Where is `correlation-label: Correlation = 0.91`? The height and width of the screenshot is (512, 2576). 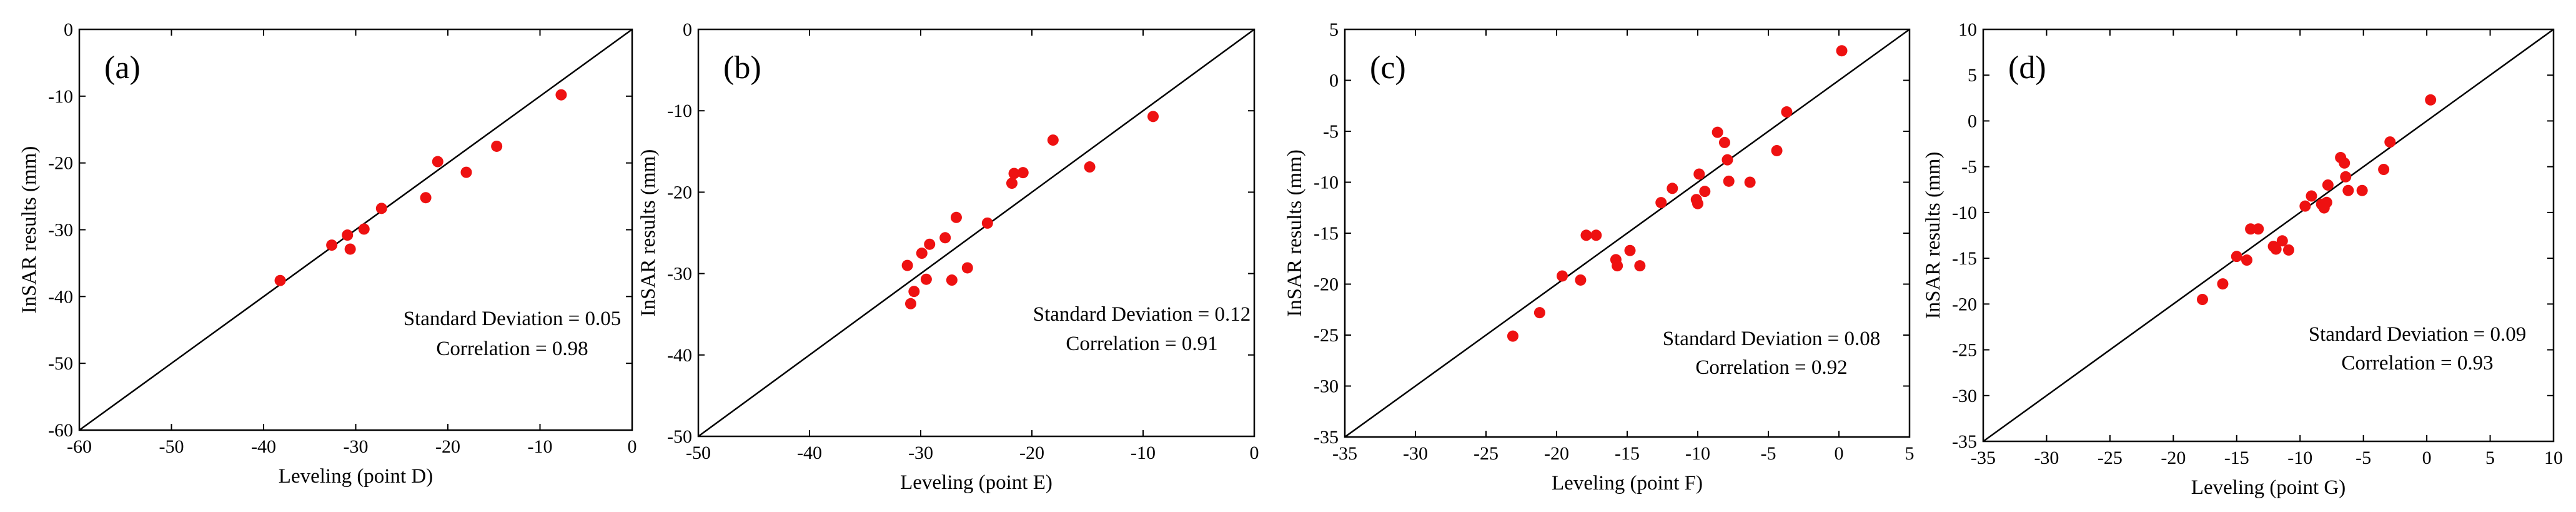 correlation-label: Correlation = 0.91 is located at coordinates (1141, 344).